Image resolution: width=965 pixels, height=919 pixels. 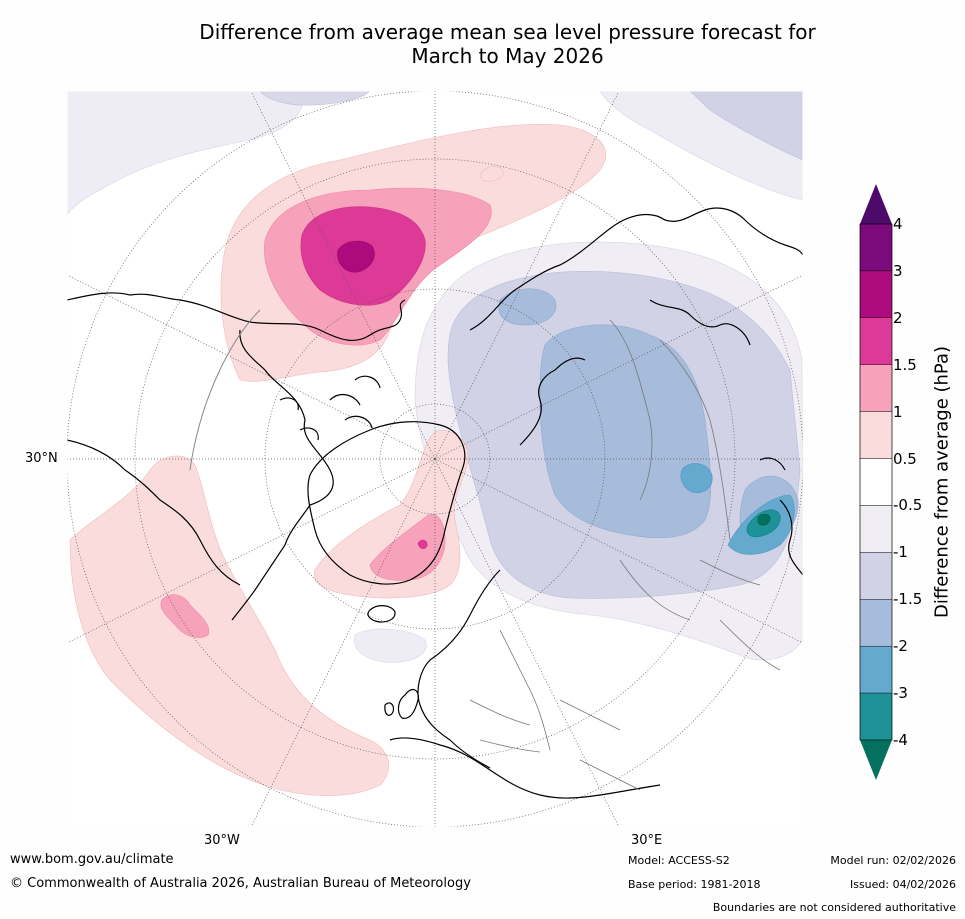 What do you see at coordinates (527, 307) in the screenshot?
I see `anomaly-area-negative-1p5-b` at bounding box center [527, 307].